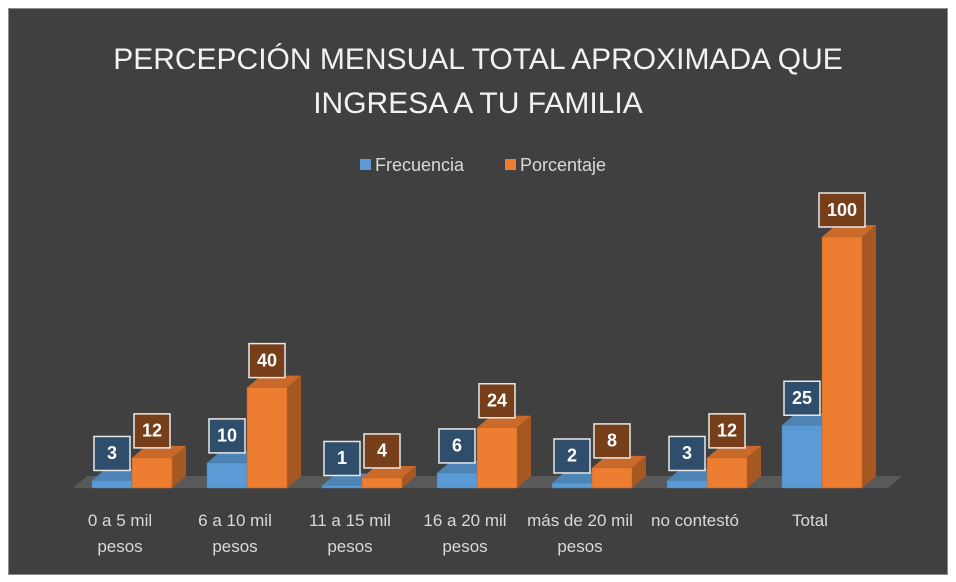  I want to click on data-label: 8, so click(612, 441).